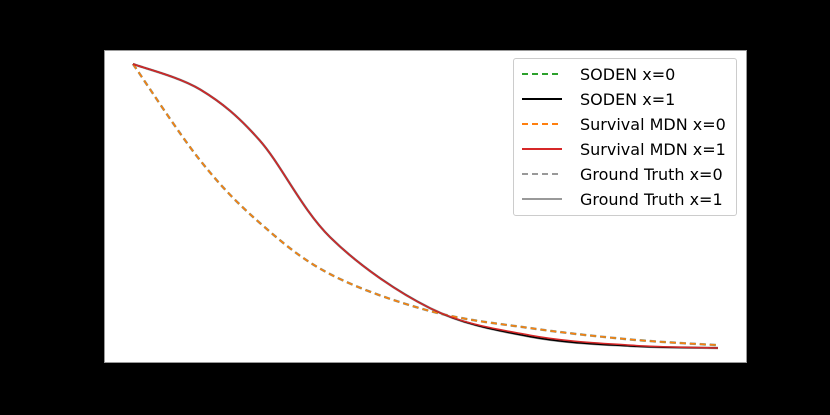 The image size is (830, 415). I want to click on legend-item-truth-x0: Ground Truth x=0, so click(622, 174).